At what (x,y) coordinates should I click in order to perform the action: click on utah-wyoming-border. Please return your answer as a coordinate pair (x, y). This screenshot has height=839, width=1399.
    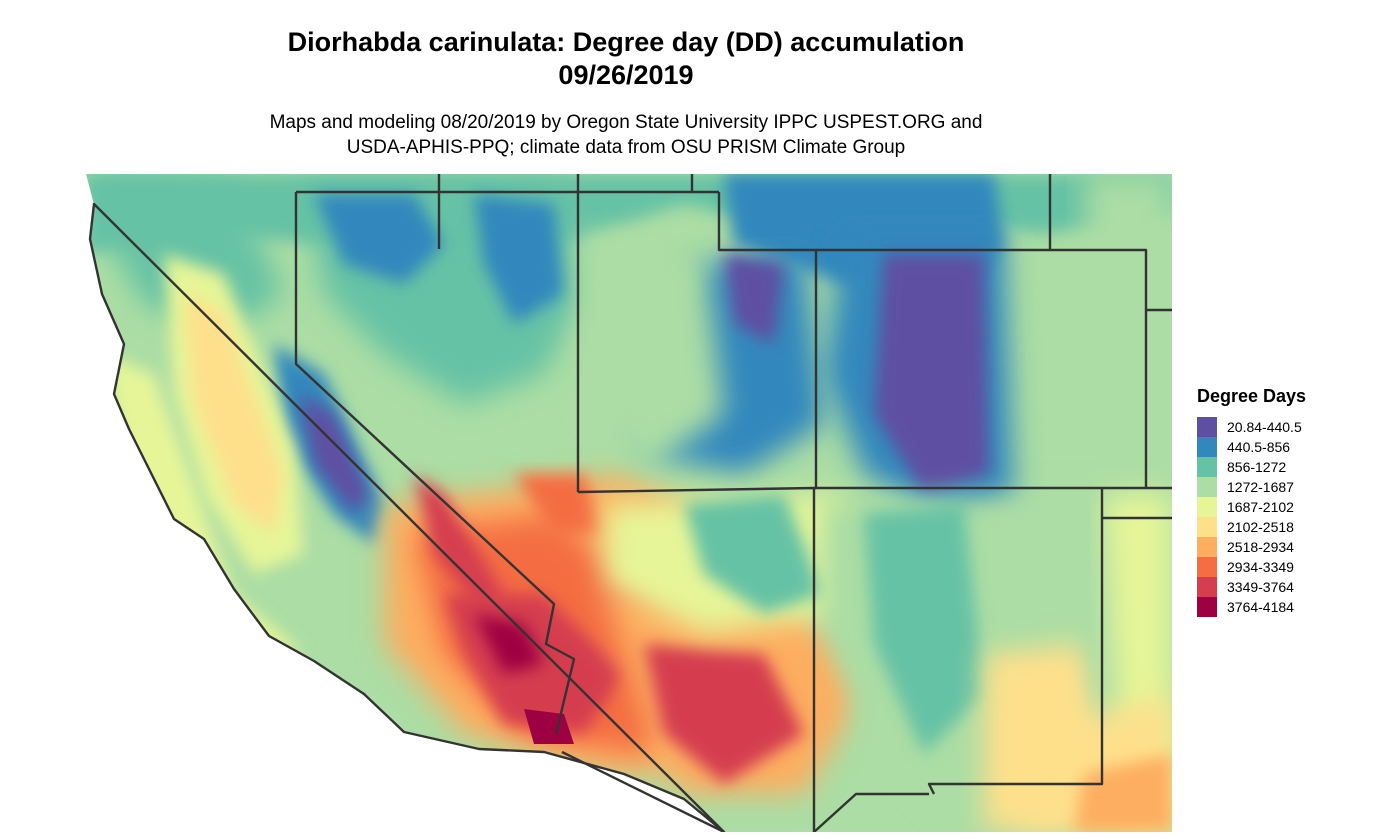
    Looking at the image, I should click on (767, 340).